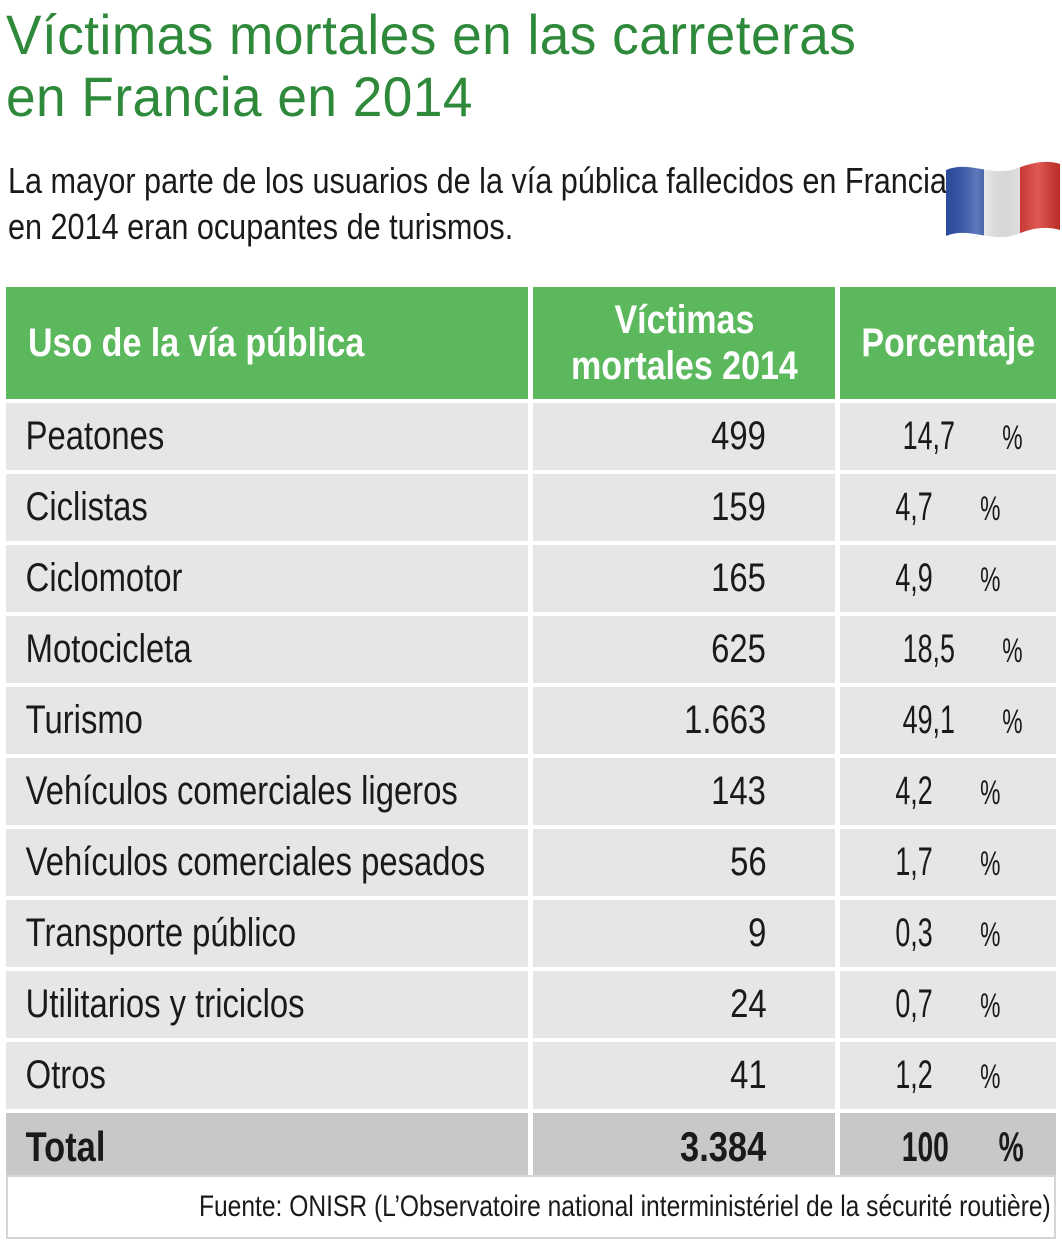 This screenshot has height=1253, width=1062. I want to click on percentage-number: 4,2, so click(914, 791).